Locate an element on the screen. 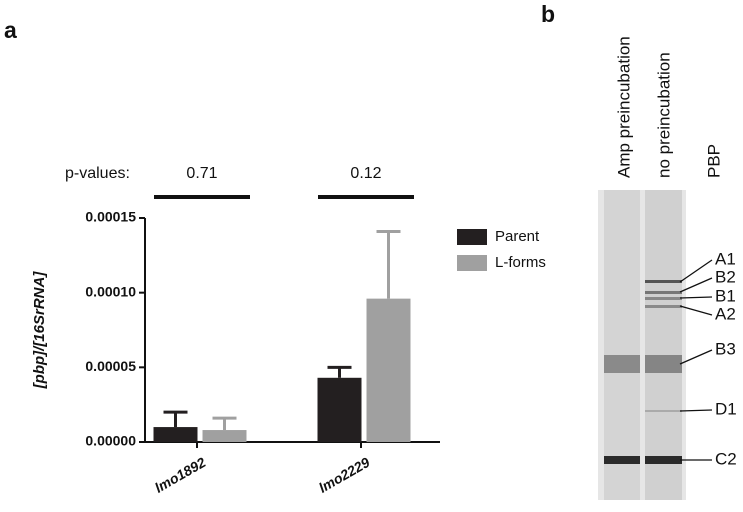 The width and height of the screenshot is (743, 512). band-label: A2 is located at coordinates (725, 313).